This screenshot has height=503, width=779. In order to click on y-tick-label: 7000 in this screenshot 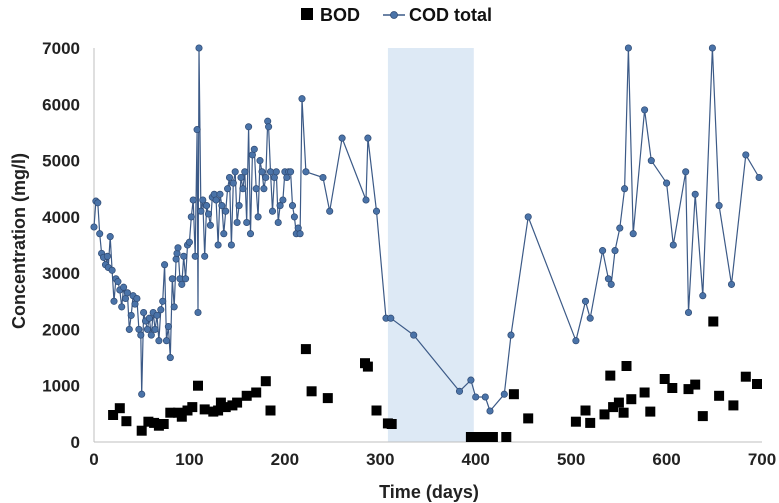, I will do `click(61, 48)`.